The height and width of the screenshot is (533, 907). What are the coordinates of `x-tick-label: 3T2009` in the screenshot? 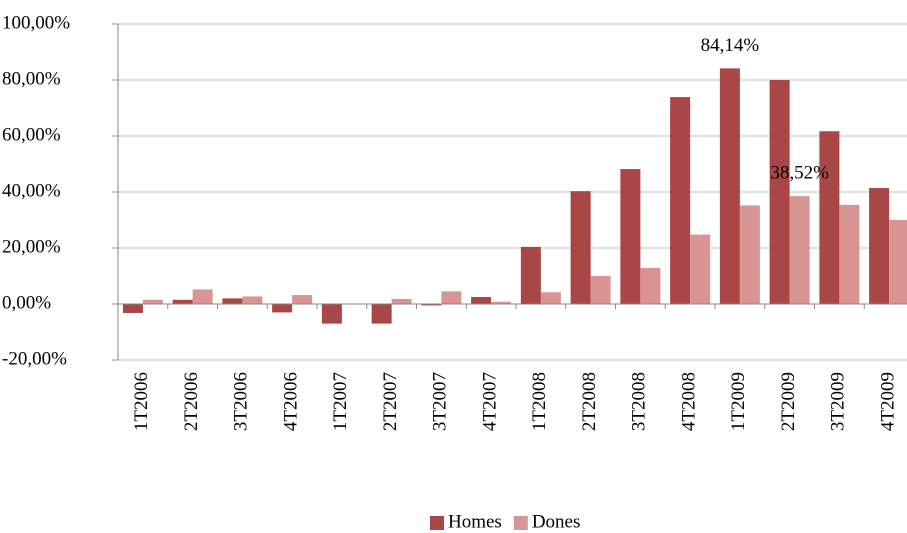 It's located at (838, 401).